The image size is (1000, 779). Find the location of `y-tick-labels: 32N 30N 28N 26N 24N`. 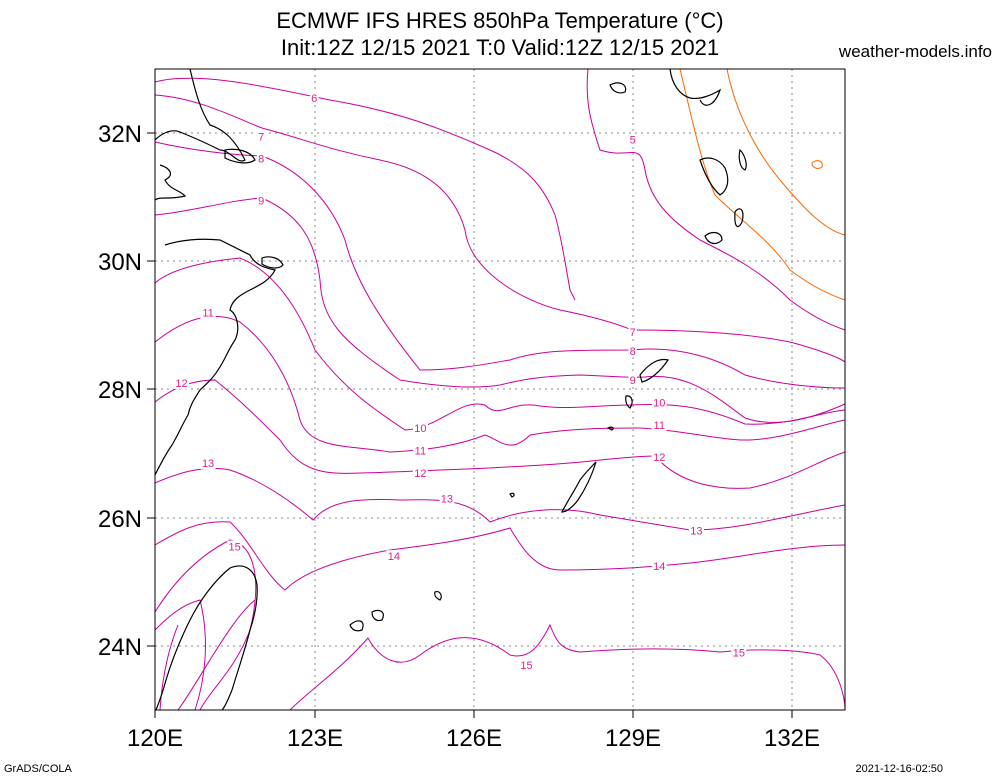

y-tick-labels: 32N 30N 28N 26N 24N is located at coordinates (120, 391).